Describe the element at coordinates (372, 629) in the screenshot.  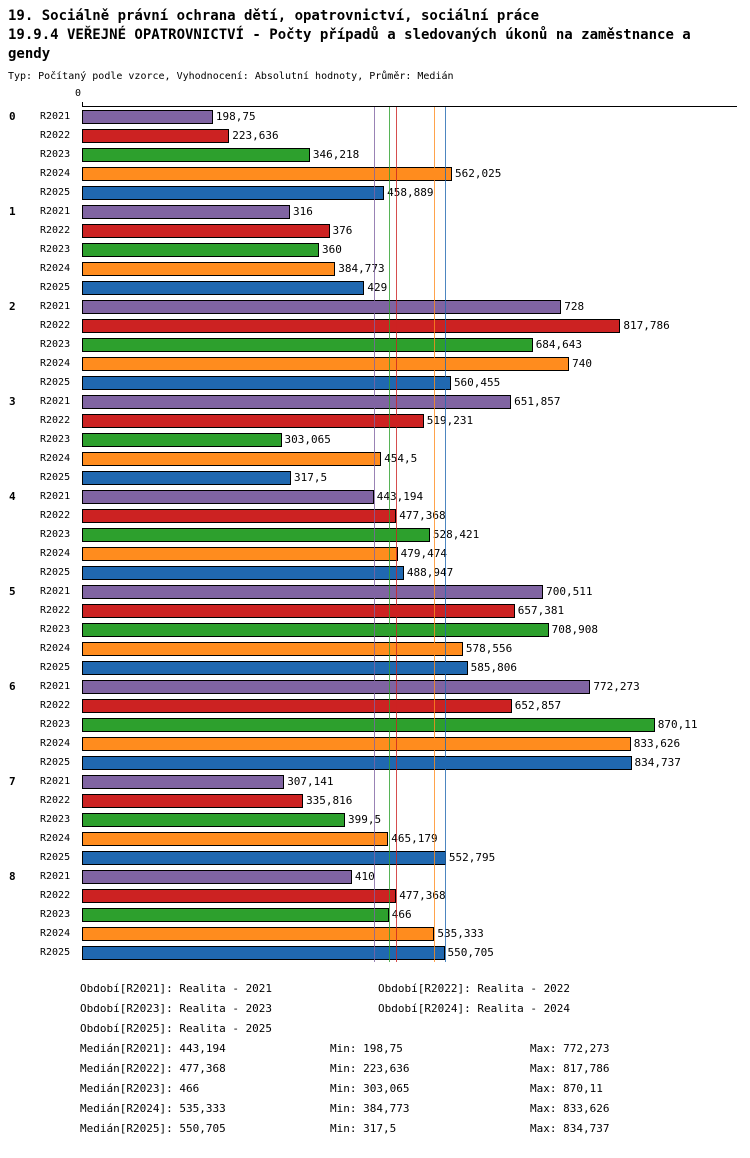
I see `chart-row: R2023 708,908` at that location.